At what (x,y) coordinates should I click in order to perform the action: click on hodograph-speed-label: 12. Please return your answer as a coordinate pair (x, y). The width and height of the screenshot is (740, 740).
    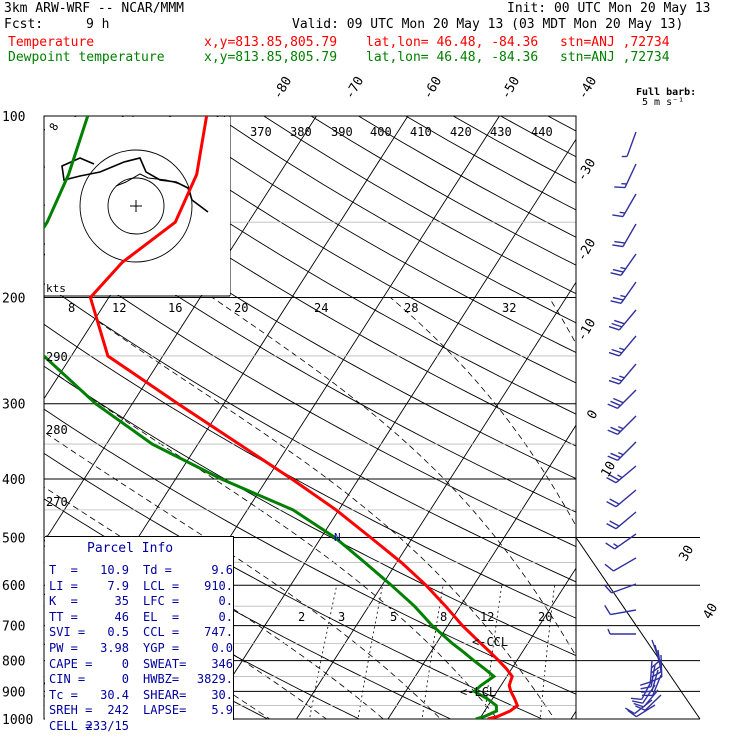
    Looking at the image, I should click on (119, 308).